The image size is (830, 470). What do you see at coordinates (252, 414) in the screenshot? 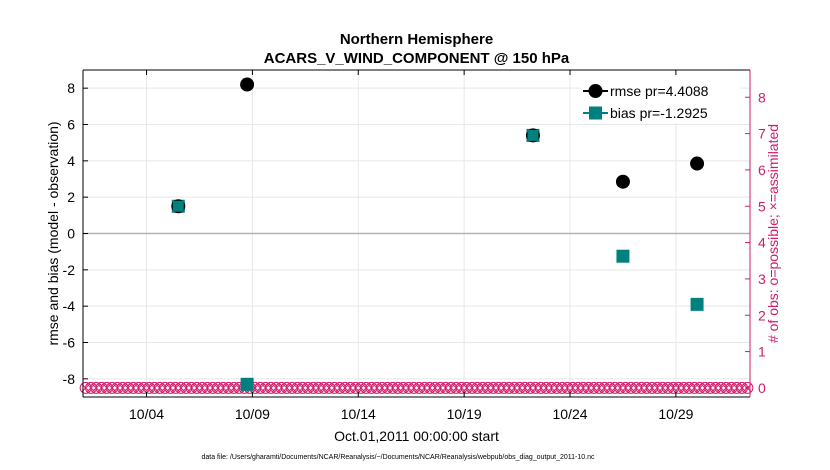
I see `x-tick-label: 10/09` at bounding box center [252, 414].